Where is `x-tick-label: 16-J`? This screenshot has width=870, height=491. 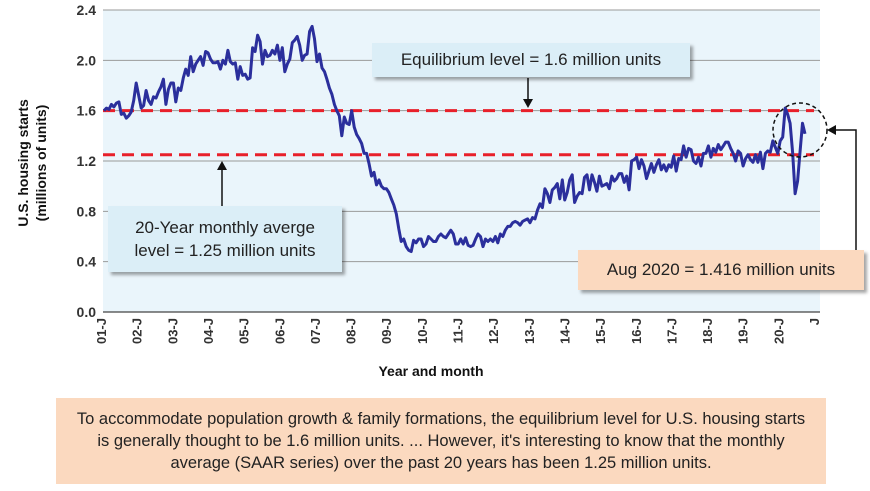
x-tick-label: 16-J is located at coordinates (636, 331).